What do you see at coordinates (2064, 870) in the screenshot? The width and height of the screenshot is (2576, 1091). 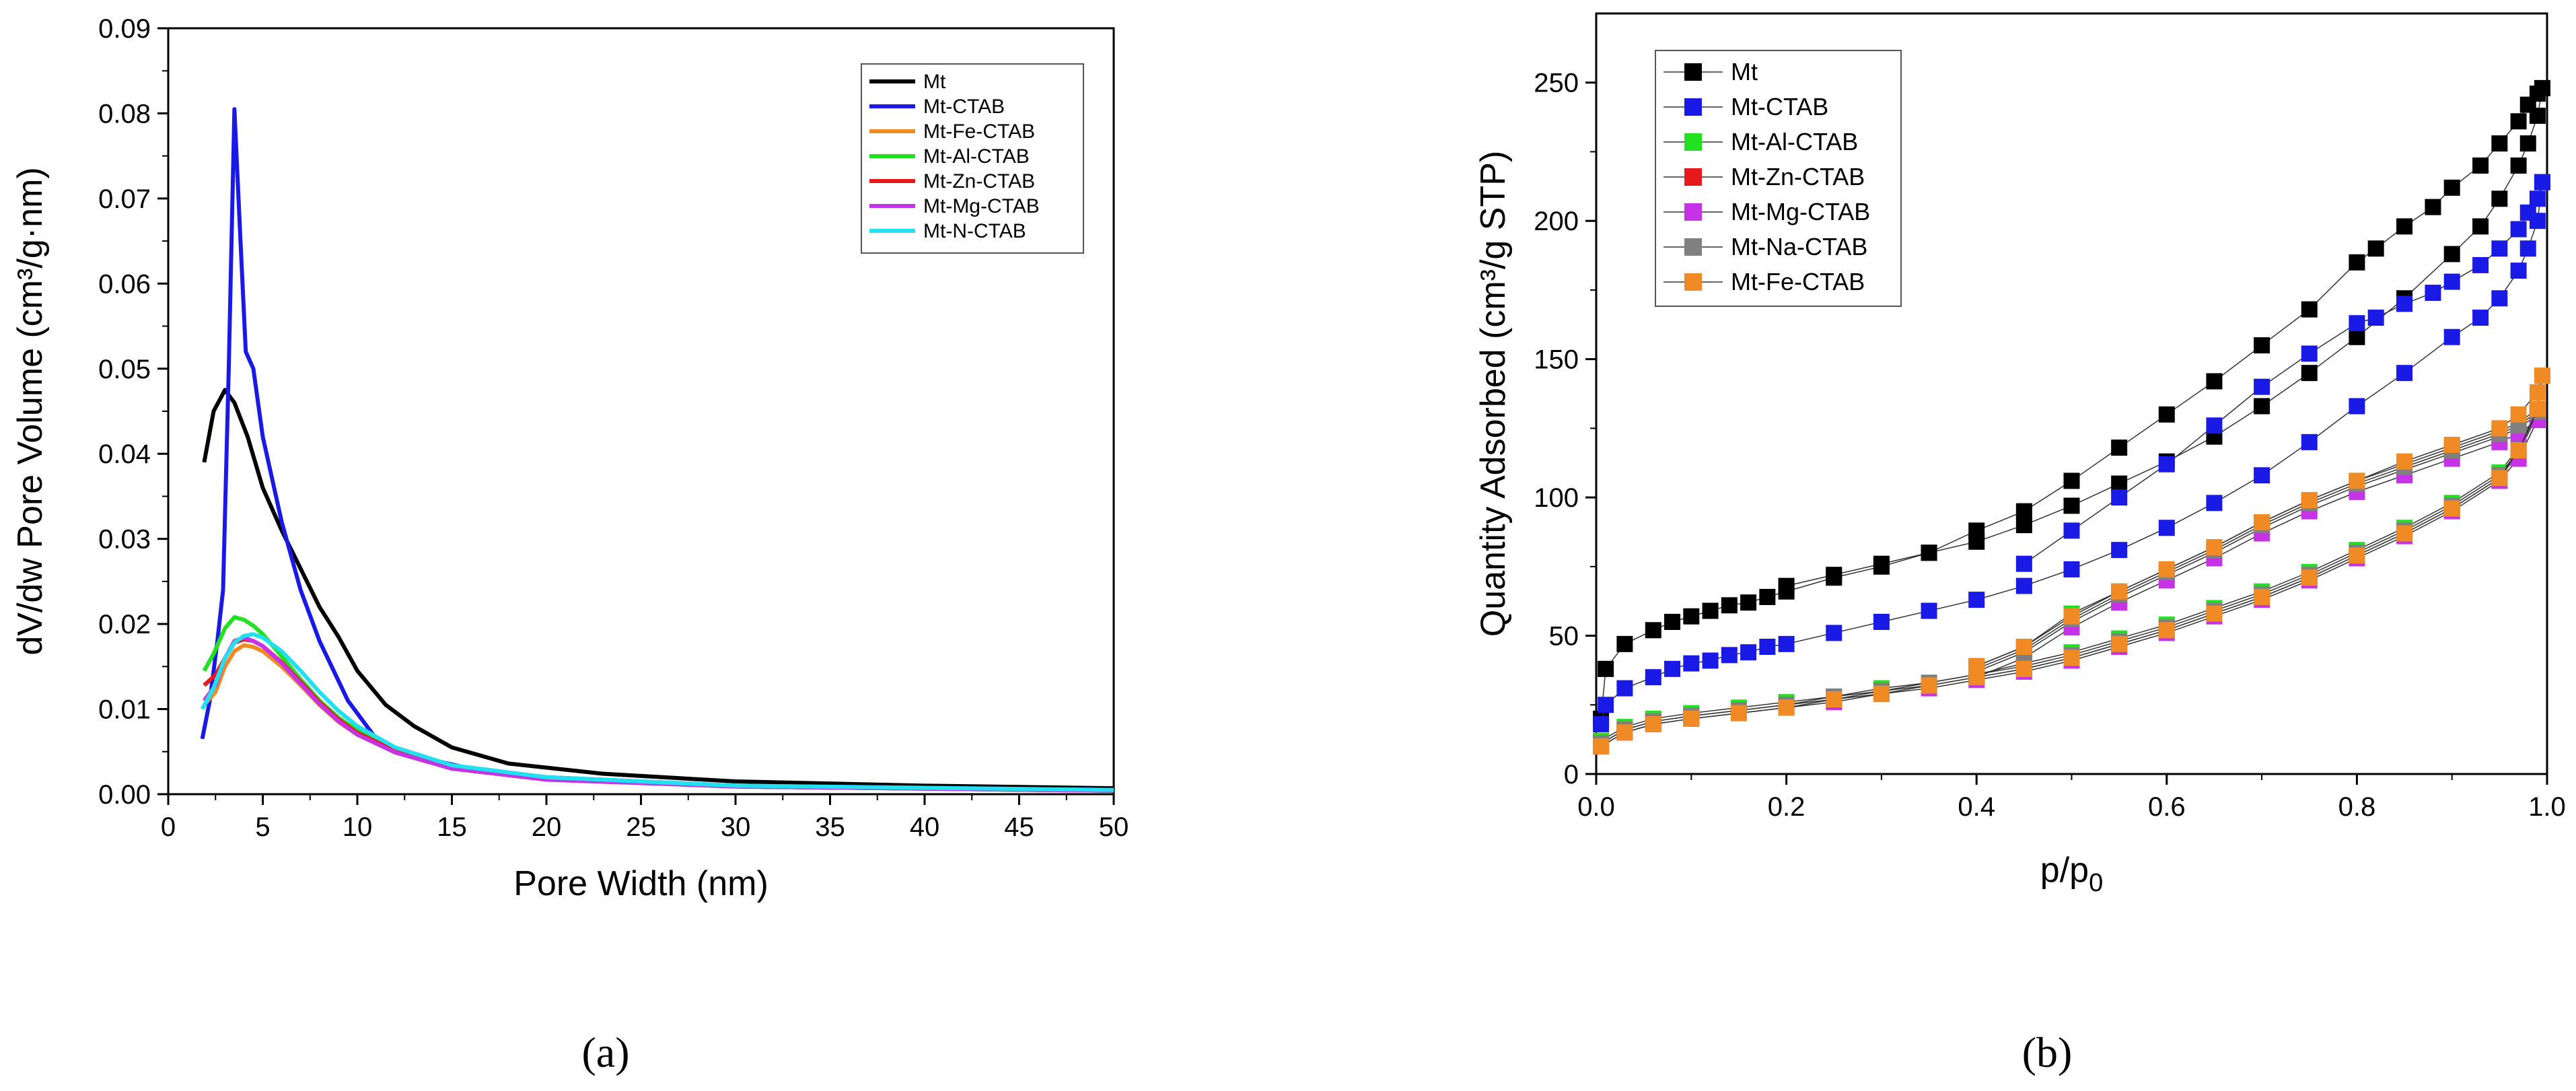 I see `panel-b-x-axis-title-main: p/p` at bounding box center [2064, 870].